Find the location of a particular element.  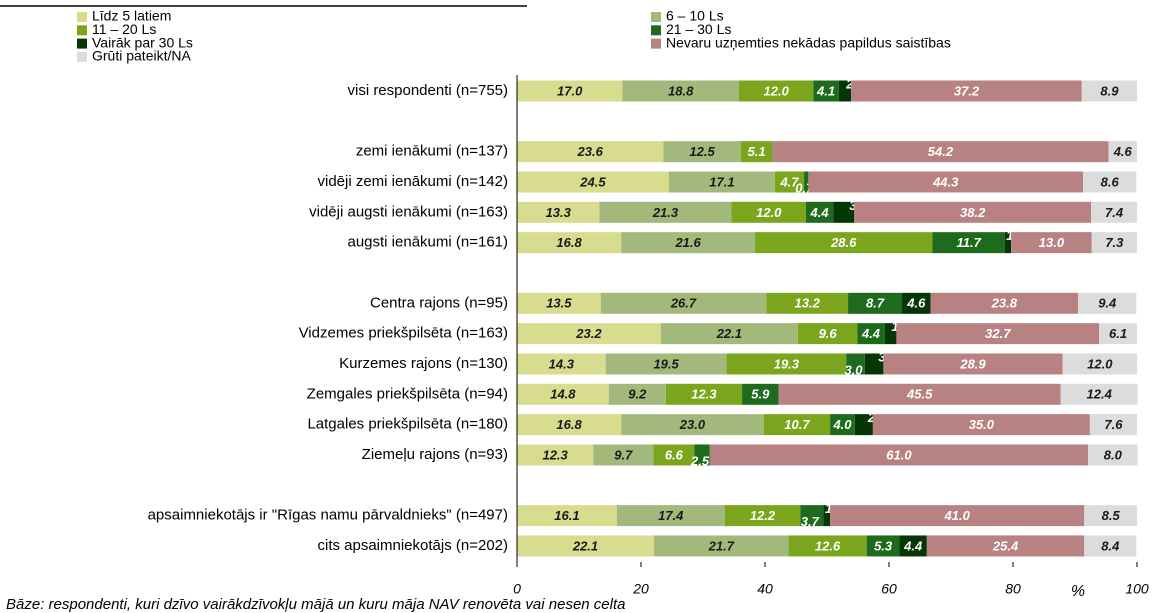

value-label: 12.4 is located at coordinates (1100, 394).